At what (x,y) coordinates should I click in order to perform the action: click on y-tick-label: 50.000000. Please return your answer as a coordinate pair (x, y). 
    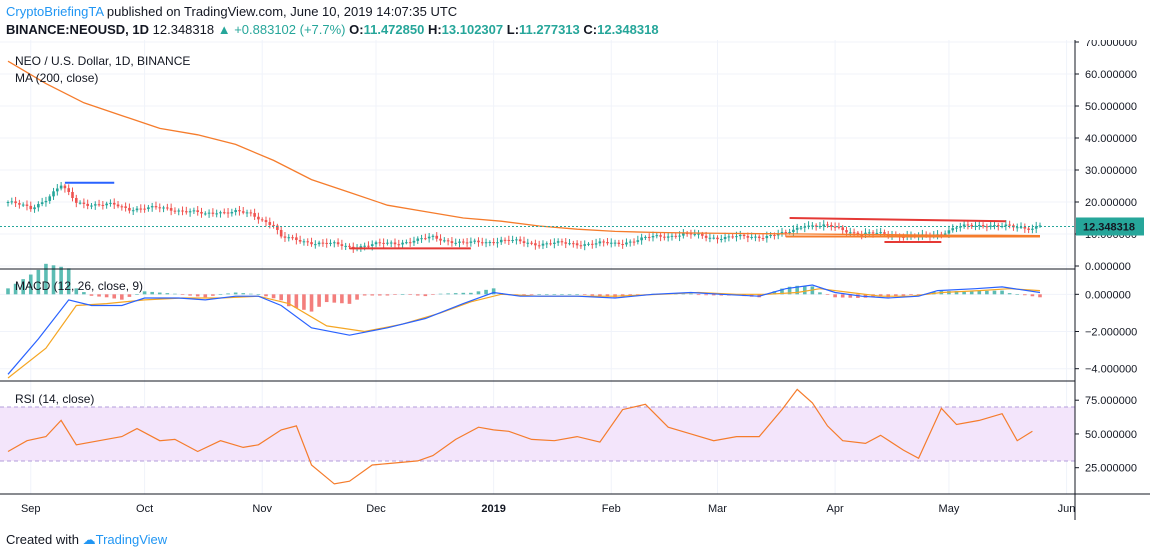
    Looking at the image, I should click on (1111, 435).